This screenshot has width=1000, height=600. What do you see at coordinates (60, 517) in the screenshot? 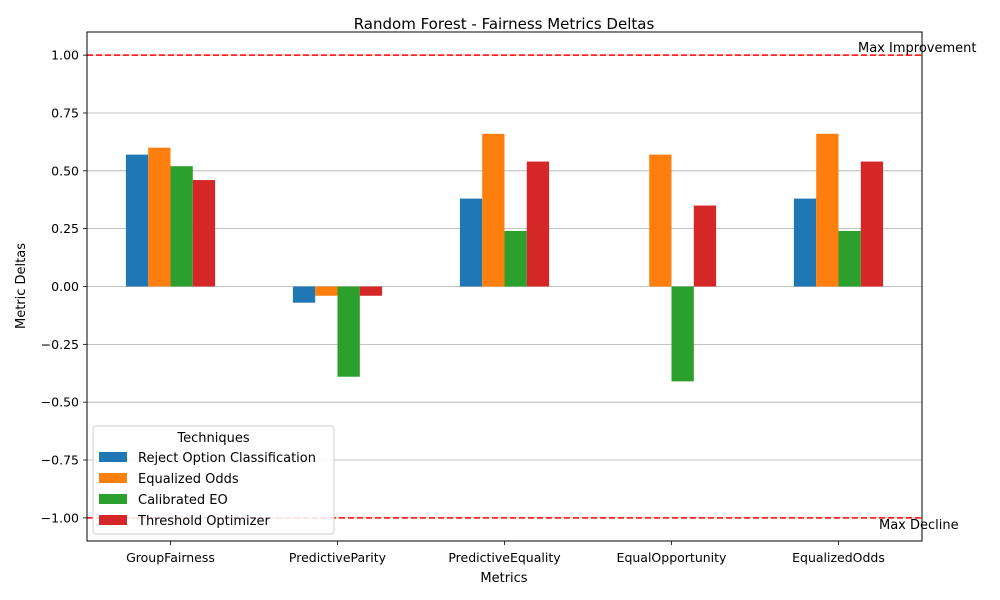
I see `y-tick-label: −1.00` at bounding box center [60, 517].